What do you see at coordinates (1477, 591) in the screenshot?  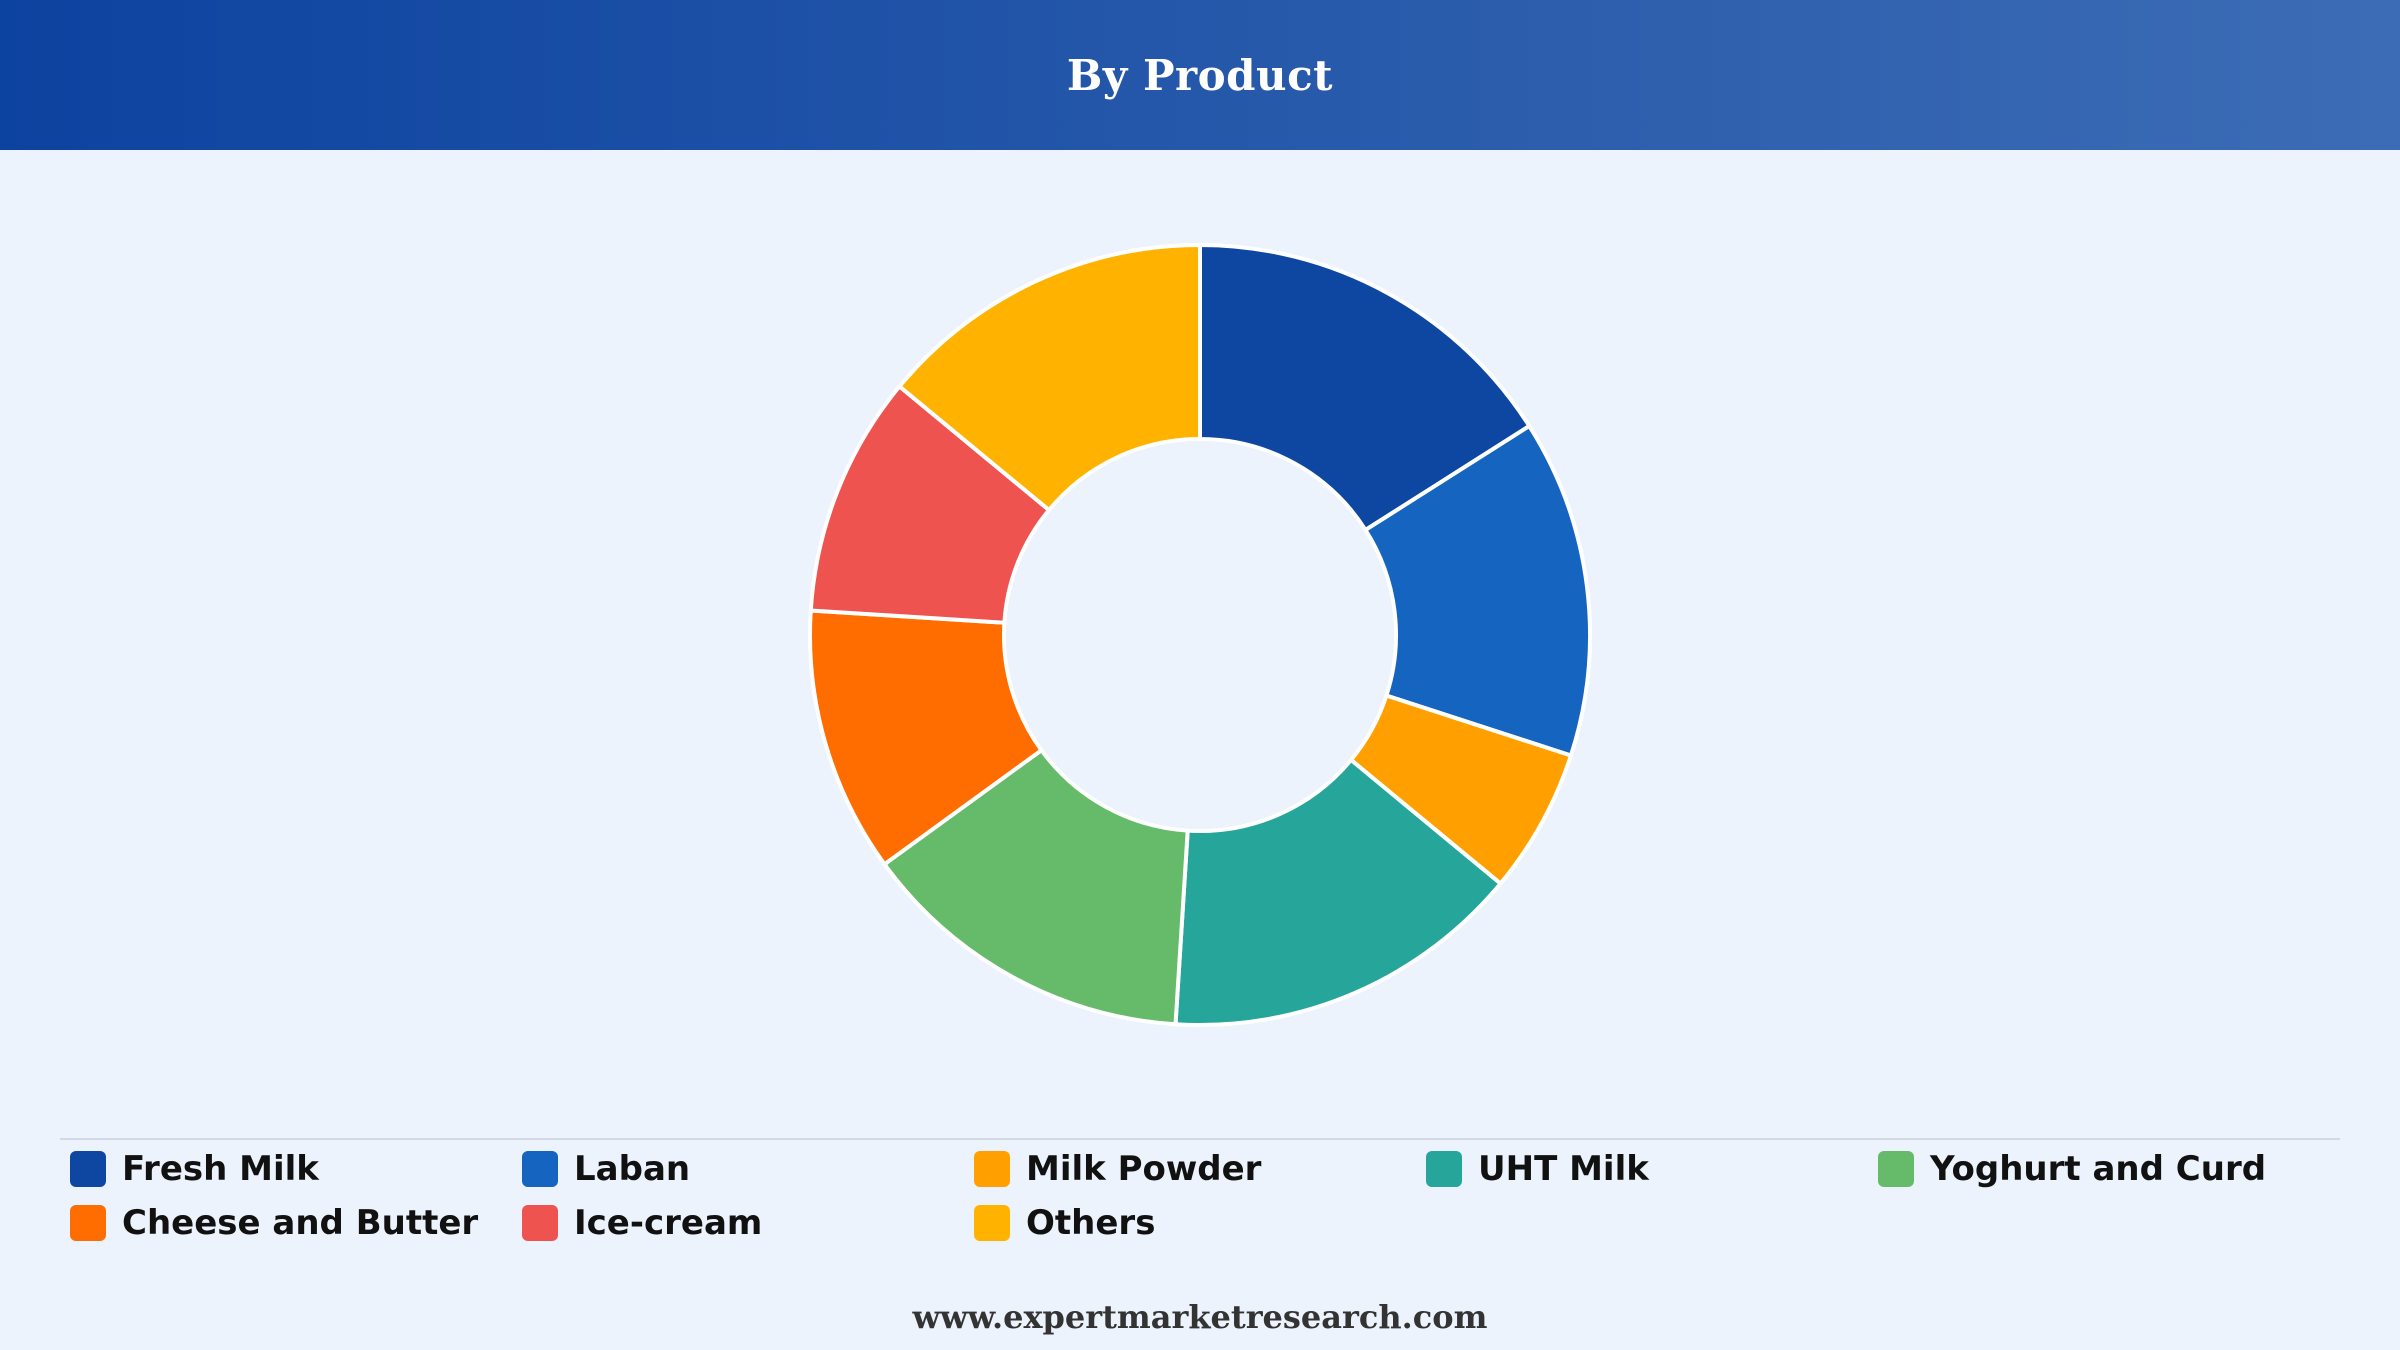 I see `donut-slice-laban` at bounding box center [1477, 591].